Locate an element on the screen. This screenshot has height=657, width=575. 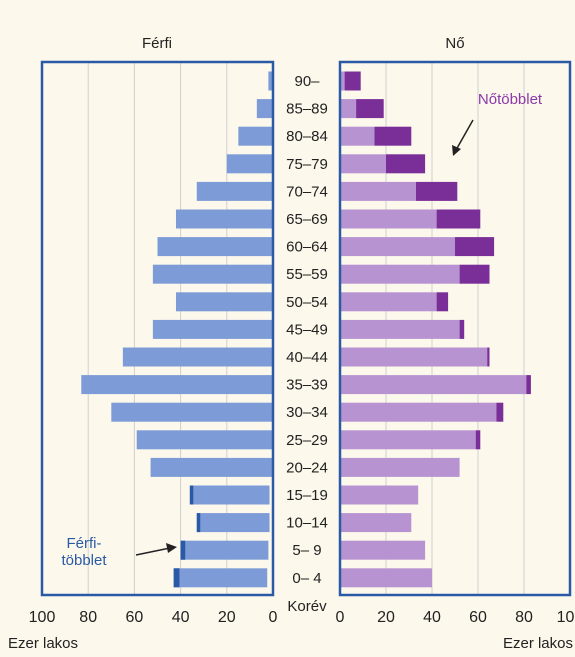
male-surplus-annotation-line2: többlet is located at coordinates (84, 560).